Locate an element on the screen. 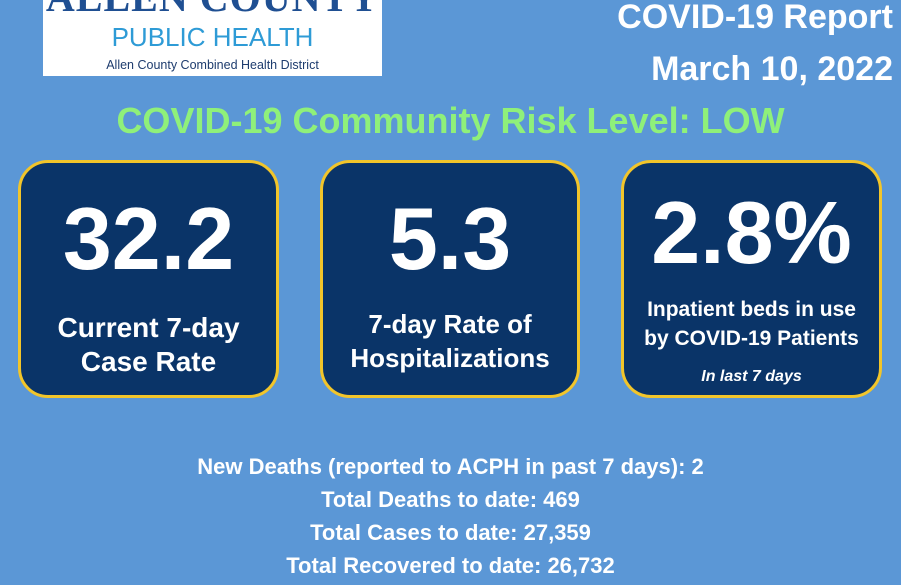 This screenshot has height=585, width=901. total-cases-stat: Total Cases to date: 27,359 is located at coordinates (450, 532).